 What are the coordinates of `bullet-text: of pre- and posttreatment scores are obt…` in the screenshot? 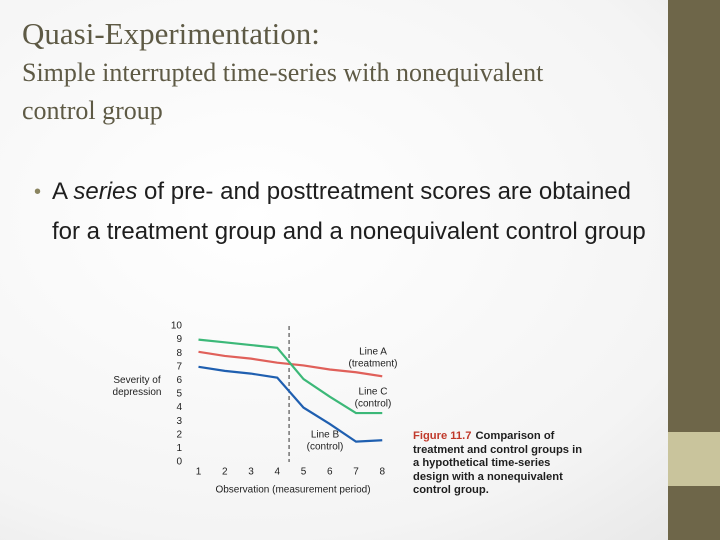 It's located at (349, 211).